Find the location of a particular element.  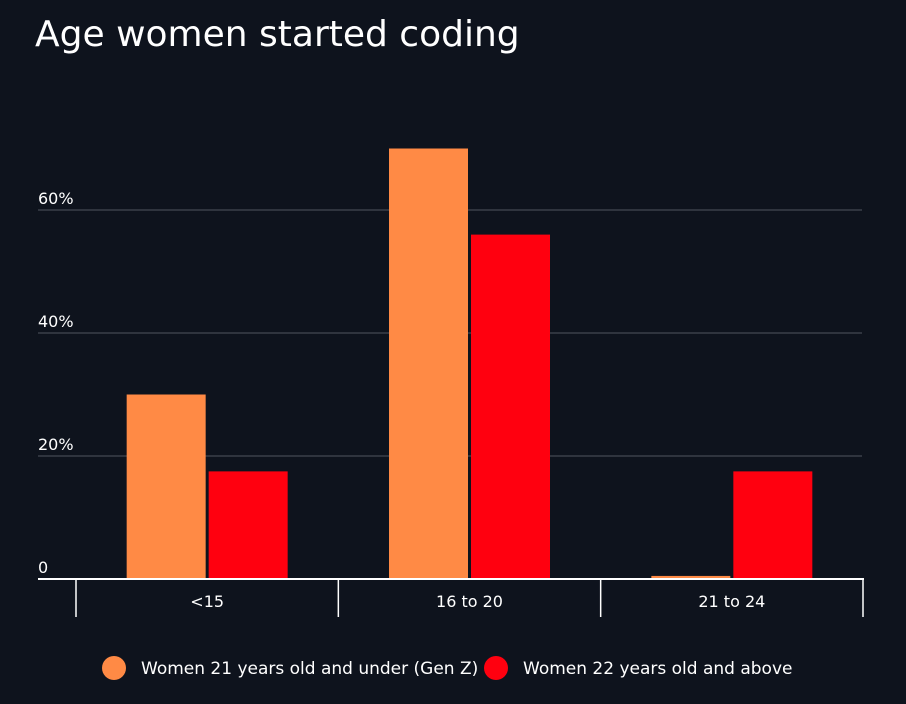

y-tick-label: 0 is located at coordinates (43, 567).